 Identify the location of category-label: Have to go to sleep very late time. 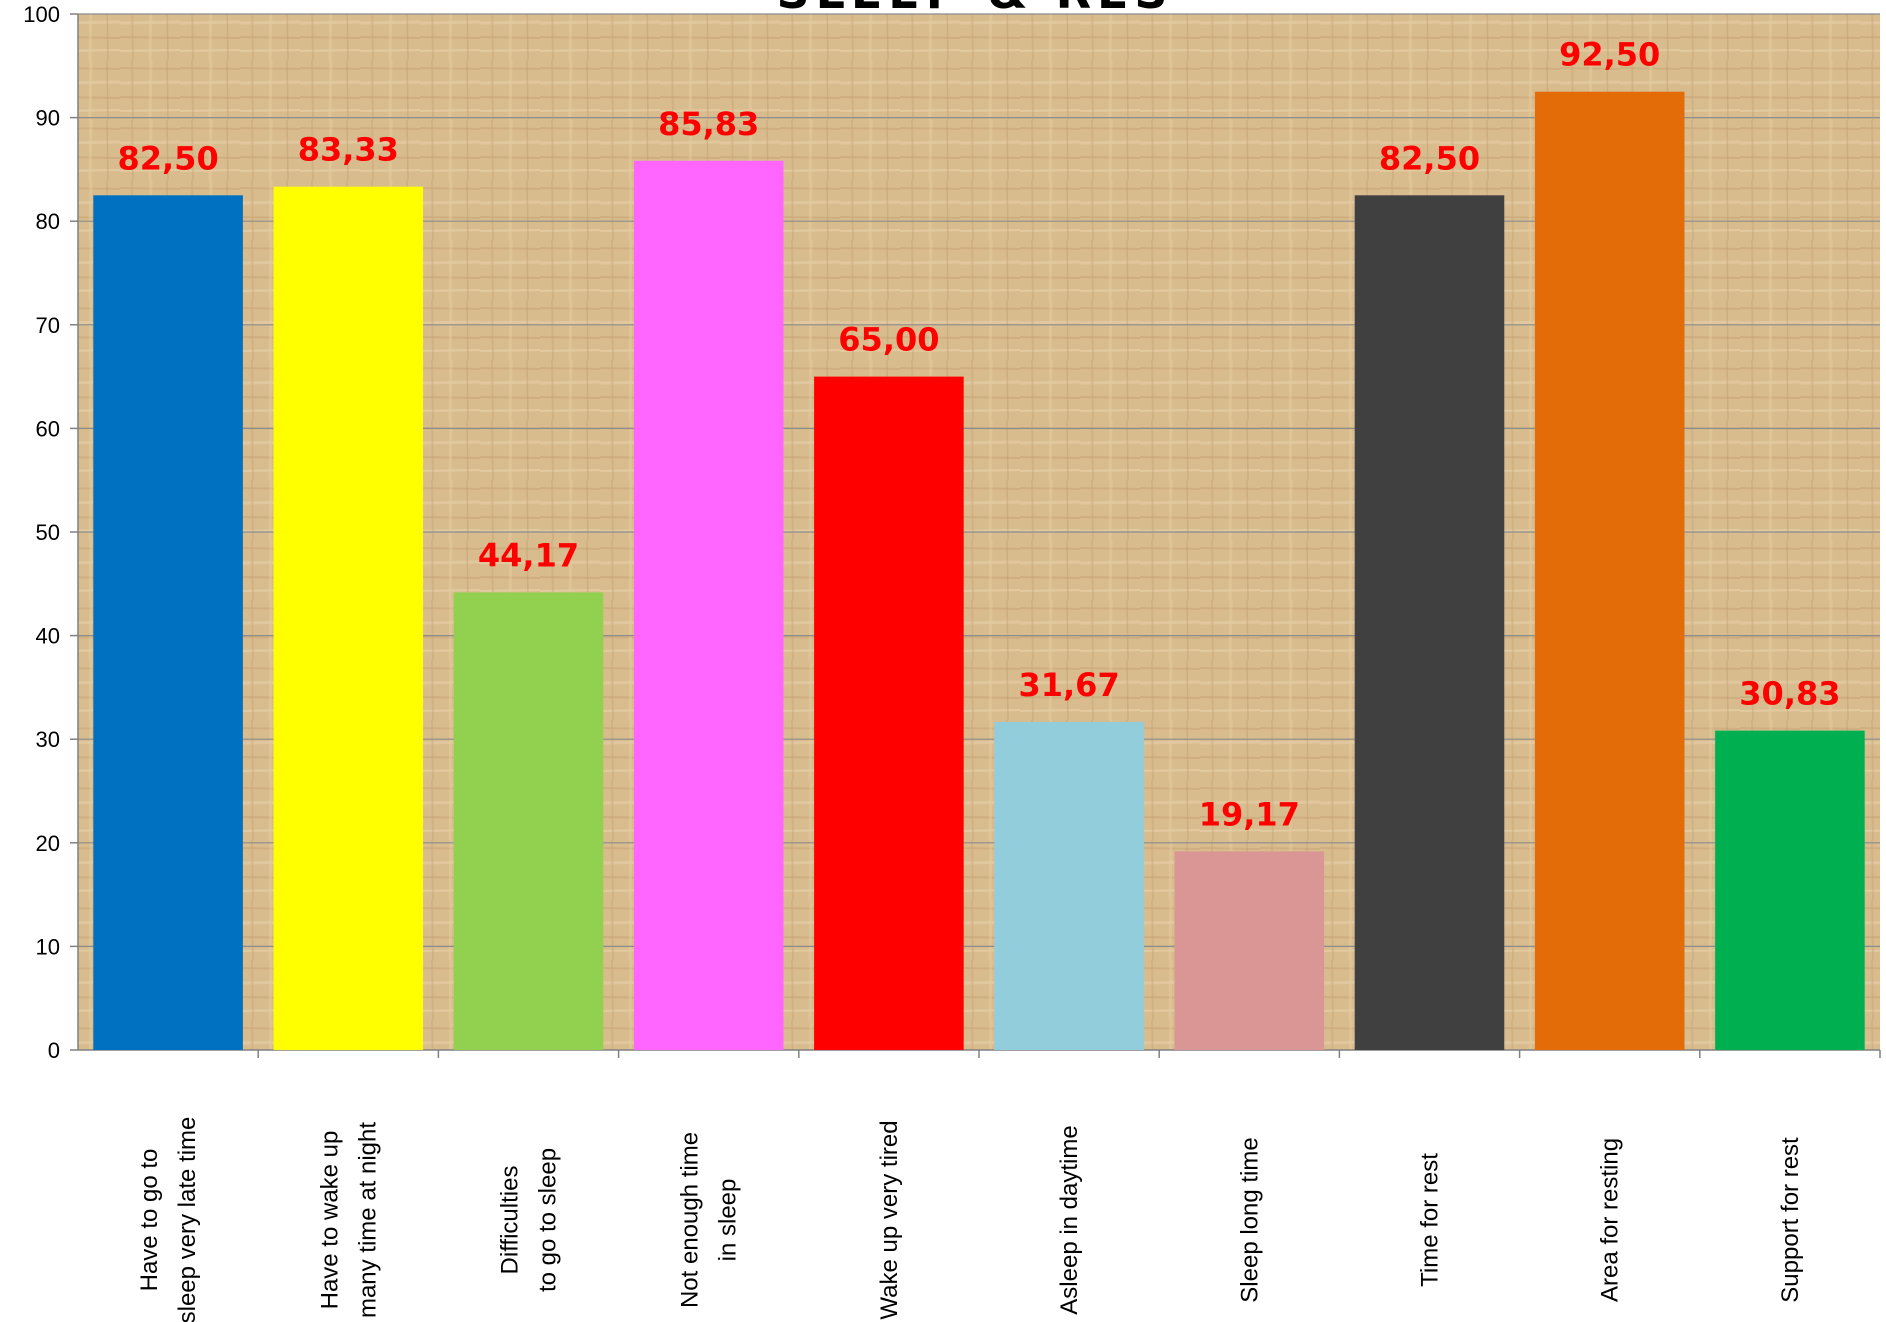
(168, 1219).